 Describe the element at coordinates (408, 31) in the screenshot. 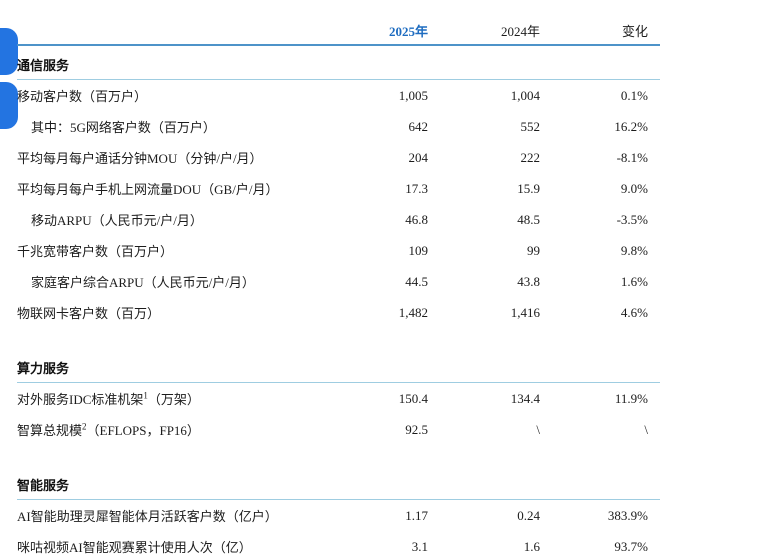

I see `column-header-2025: 2025年` at that location.